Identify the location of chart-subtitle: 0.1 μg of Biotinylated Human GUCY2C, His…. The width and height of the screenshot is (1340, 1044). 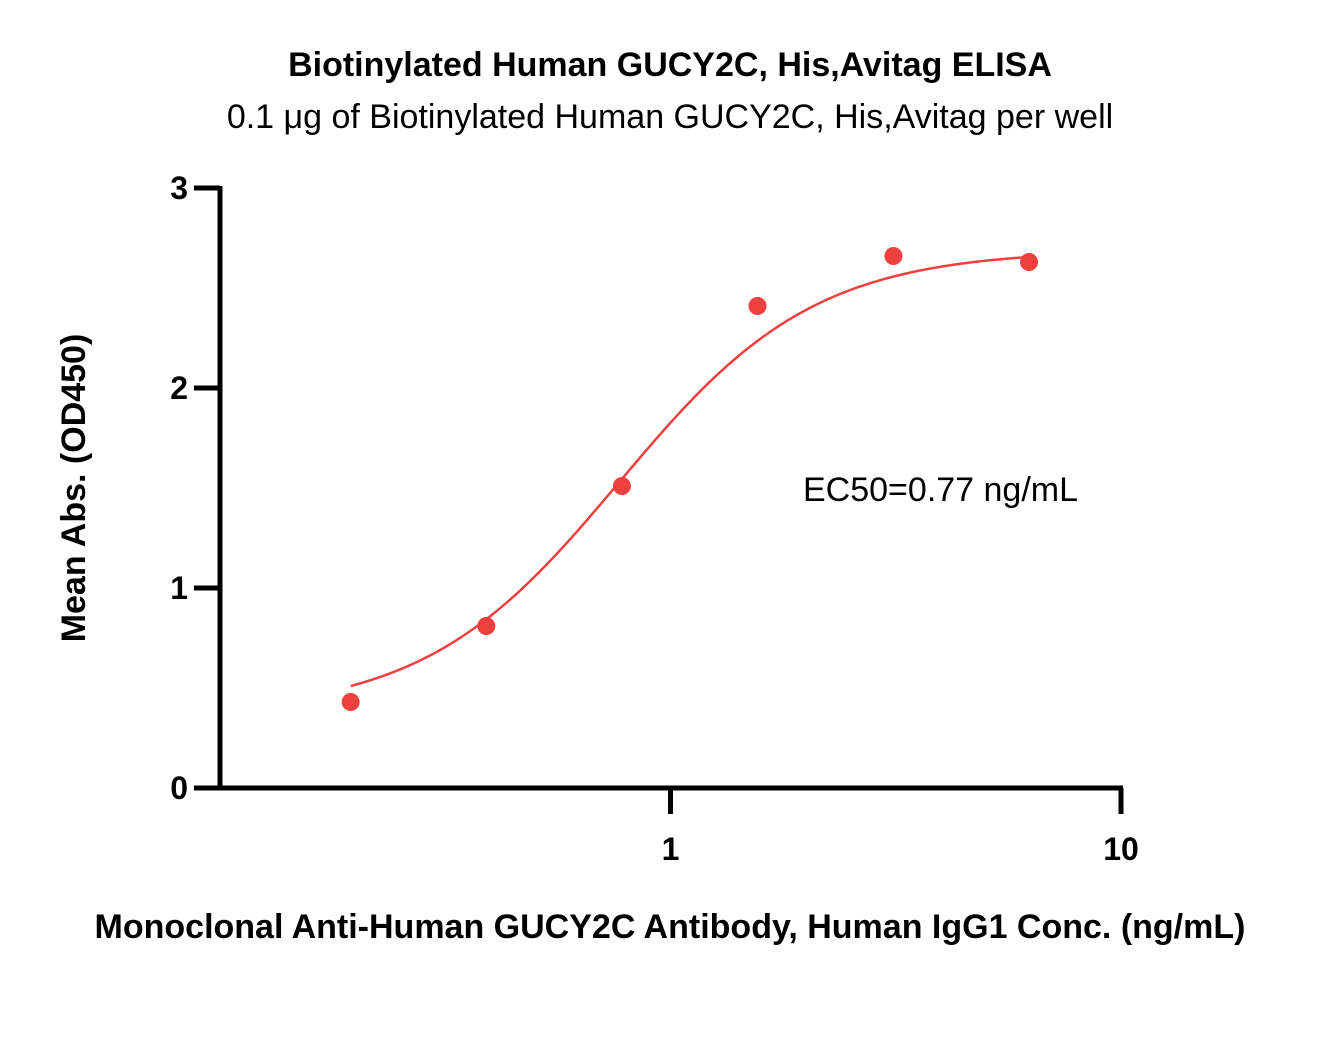
(670, 117).